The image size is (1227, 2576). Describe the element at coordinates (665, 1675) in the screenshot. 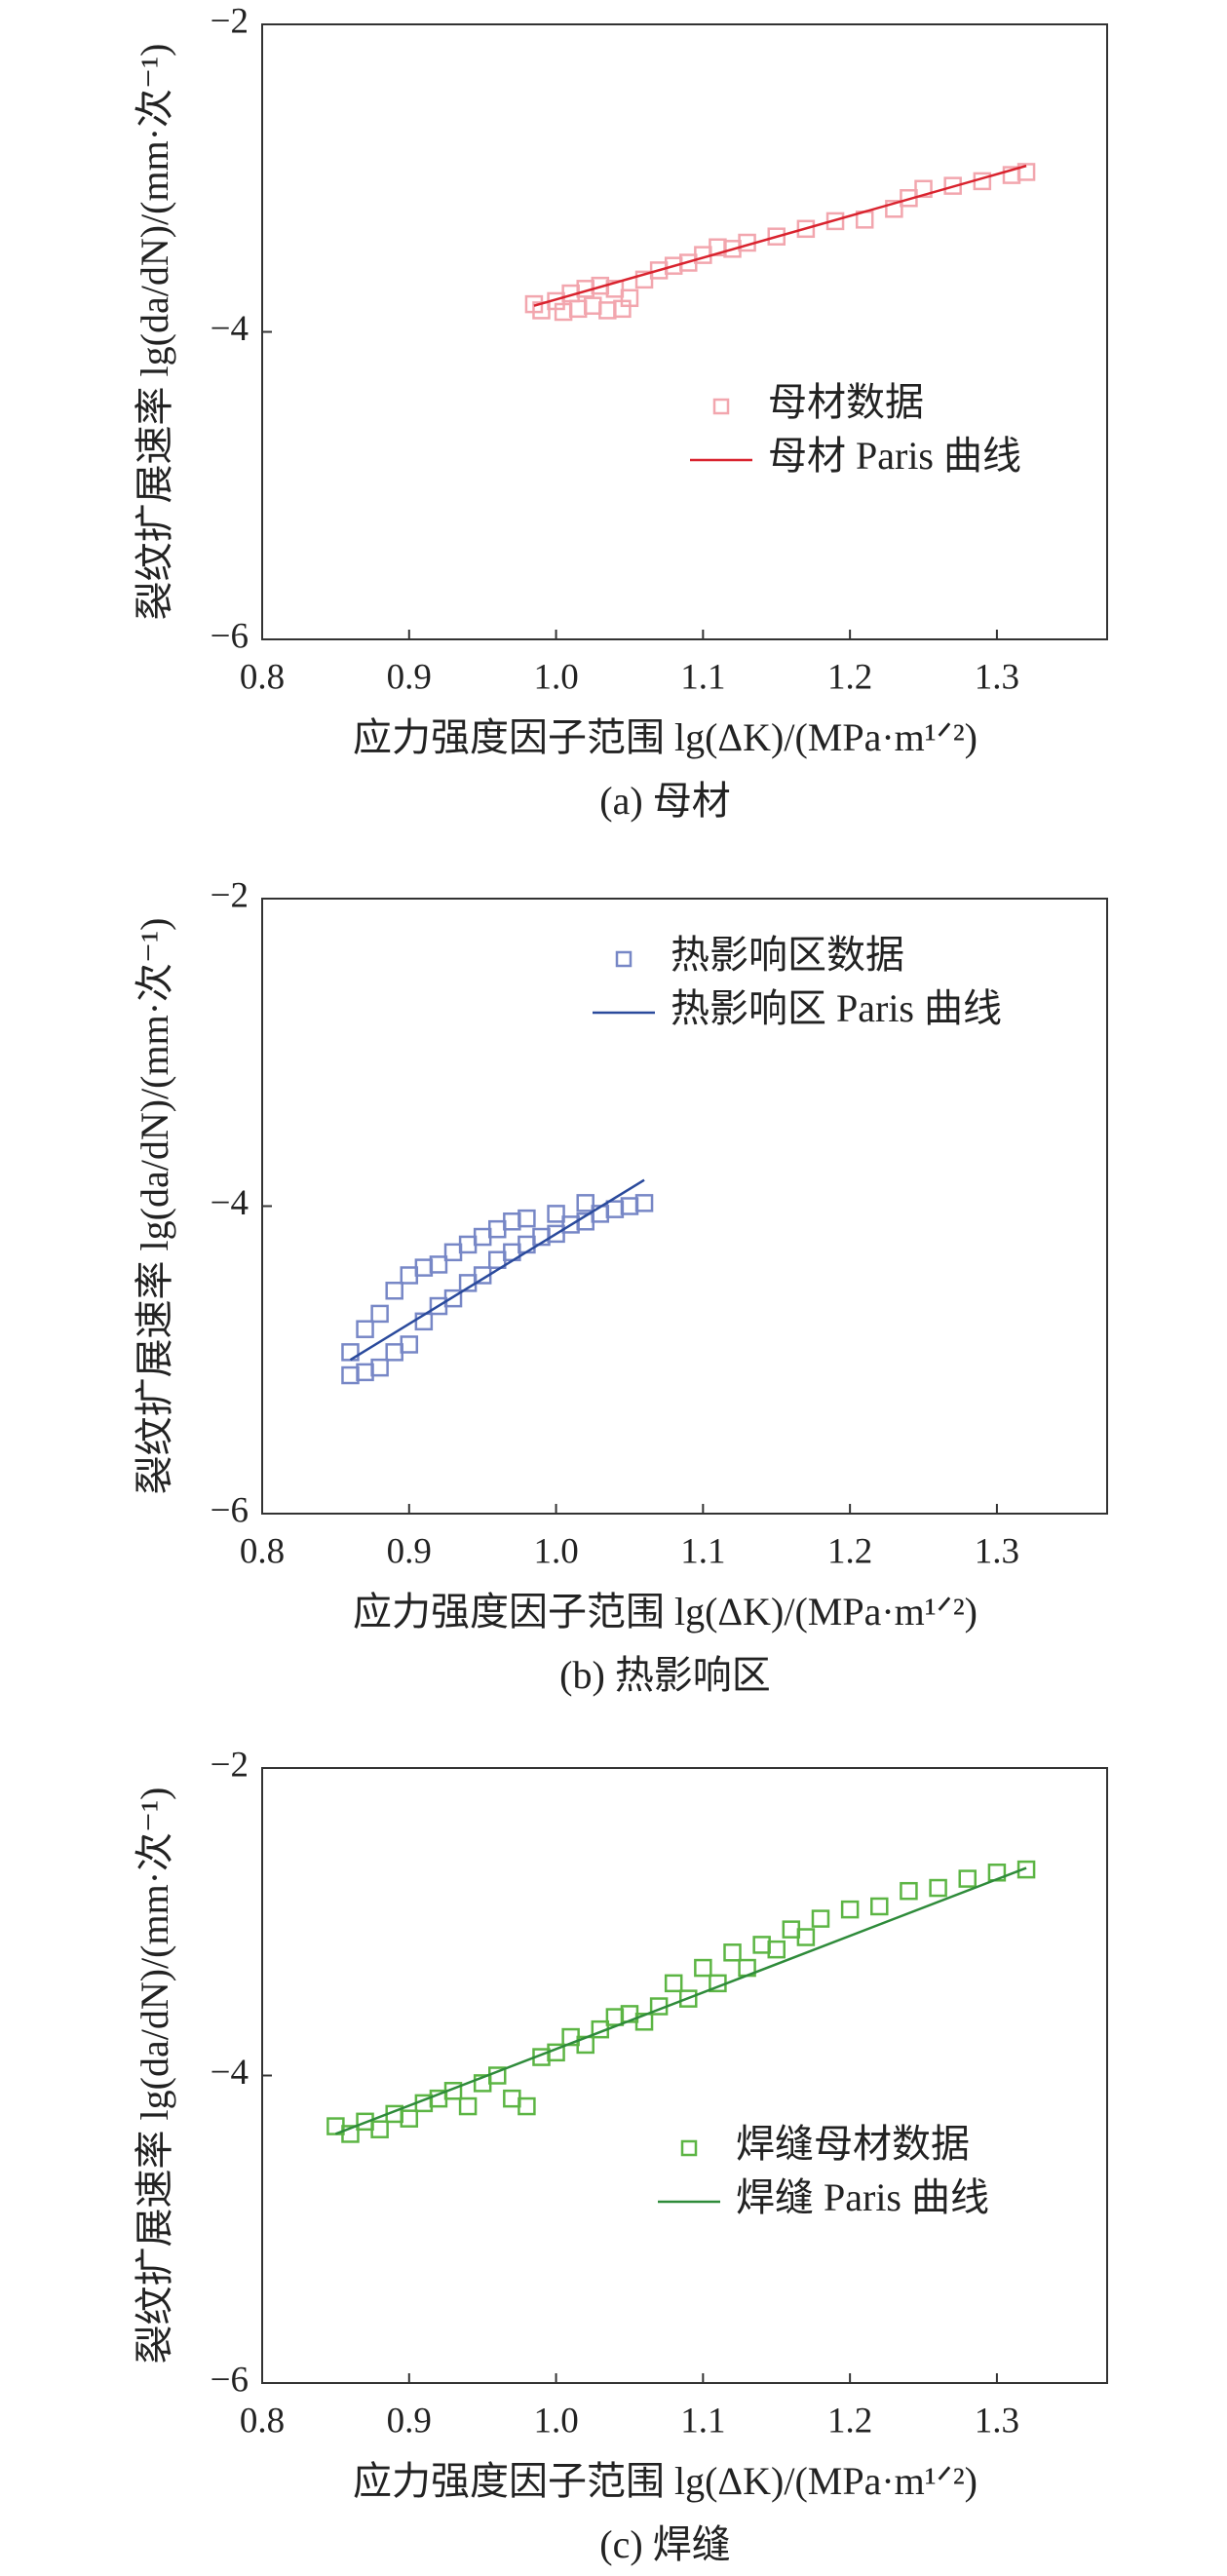

I see `caption: (b) 热影响区` at that location.